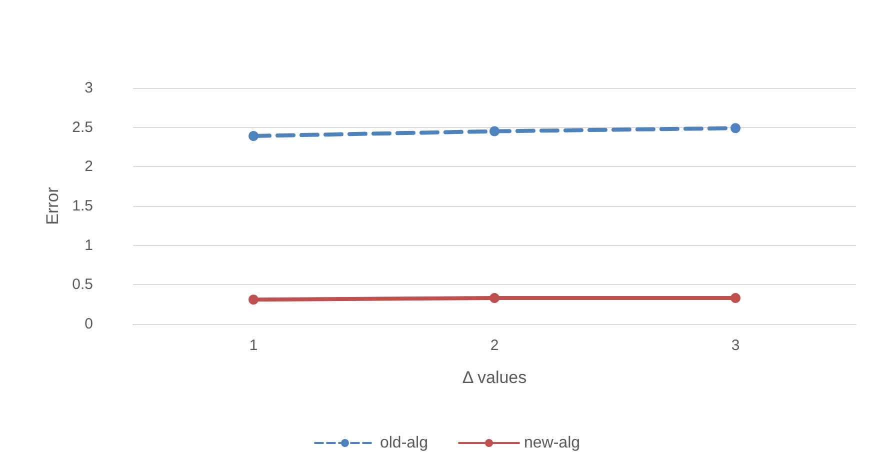 The width and height of the screenshot is (894, 476). I want to click on y-tick-label: 0.5, so click(82, 285).